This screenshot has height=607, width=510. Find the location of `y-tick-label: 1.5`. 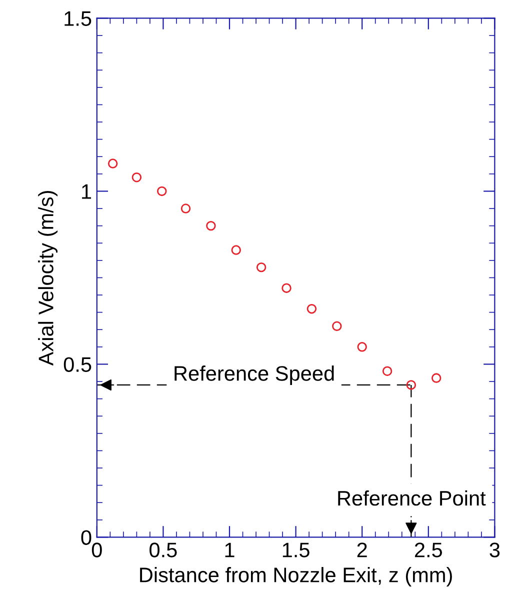

y-tick-label: 1.5 is located at coordinates (78, 18).